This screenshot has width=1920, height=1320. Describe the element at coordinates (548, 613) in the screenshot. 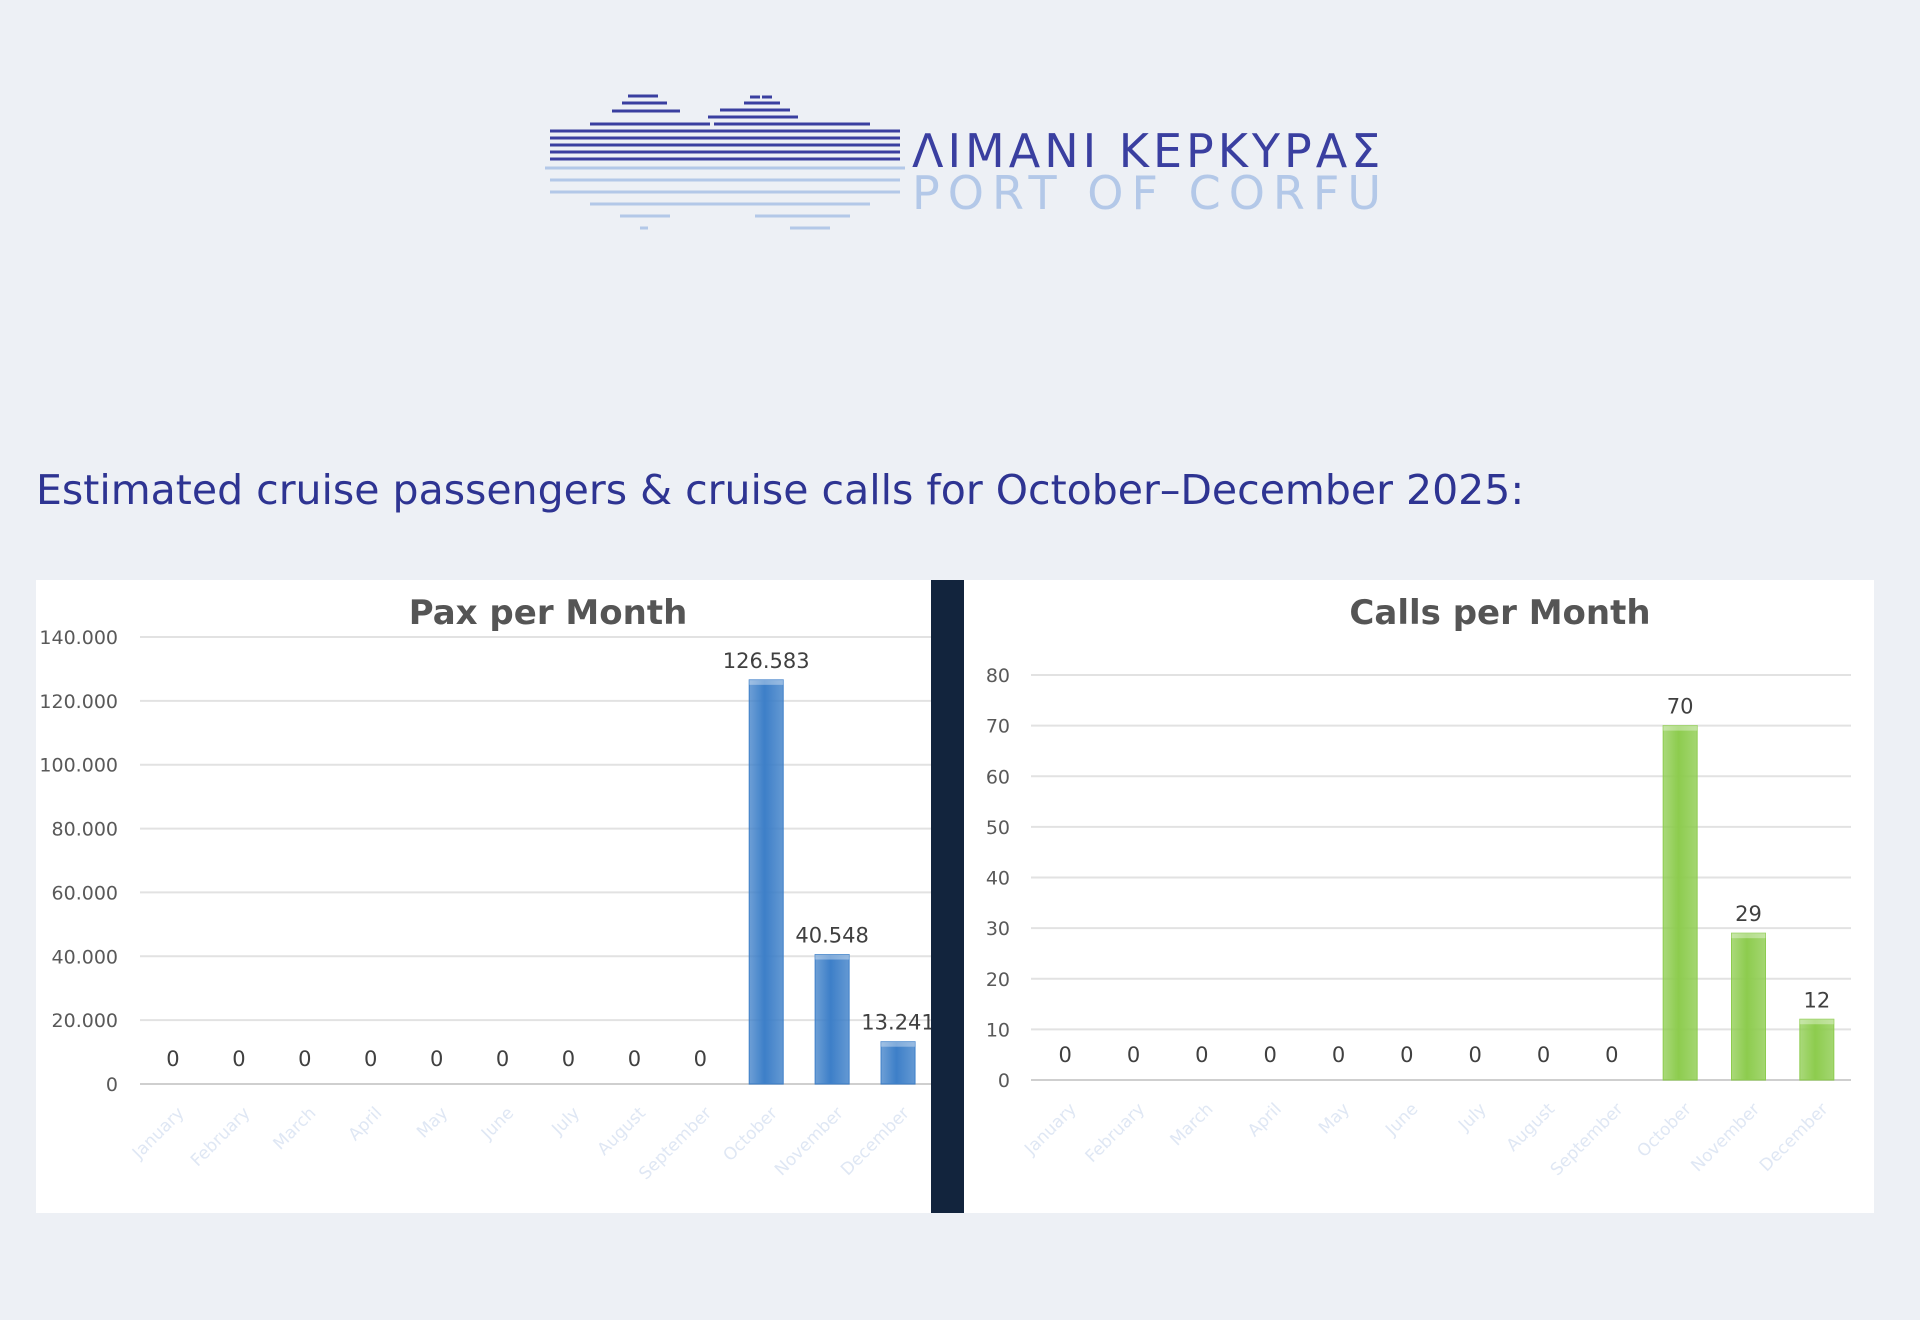

I see `pax-chart-title: Pax per Month` at that location.